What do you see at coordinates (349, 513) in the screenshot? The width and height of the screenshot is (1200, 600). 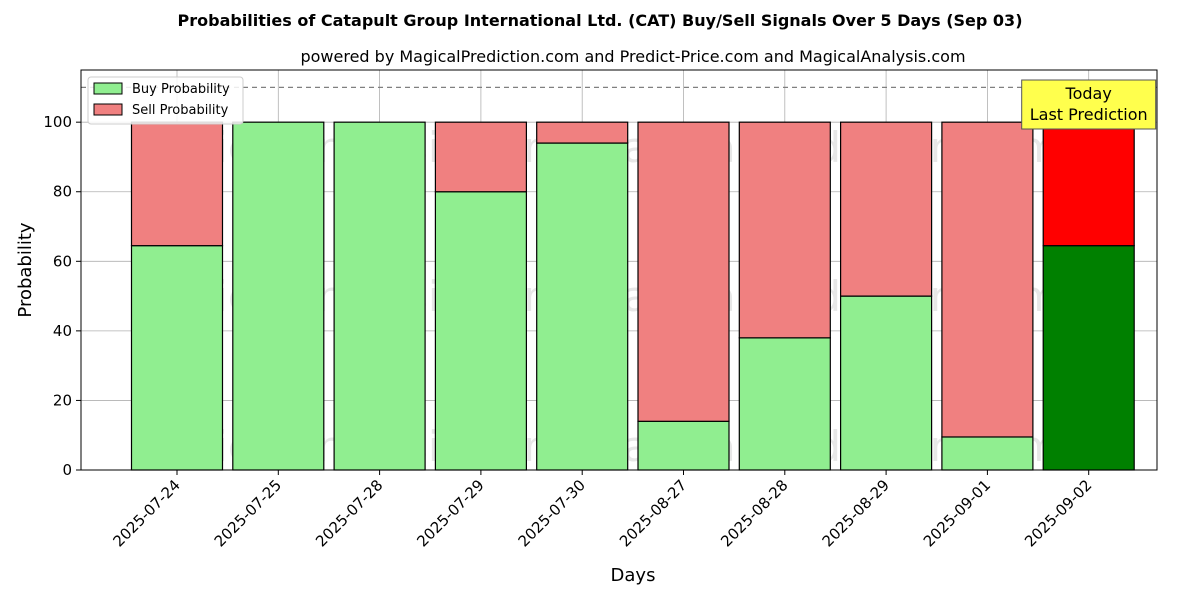 I see `x-tick-label: 2025-07-28` at bounding box center [349, 513].